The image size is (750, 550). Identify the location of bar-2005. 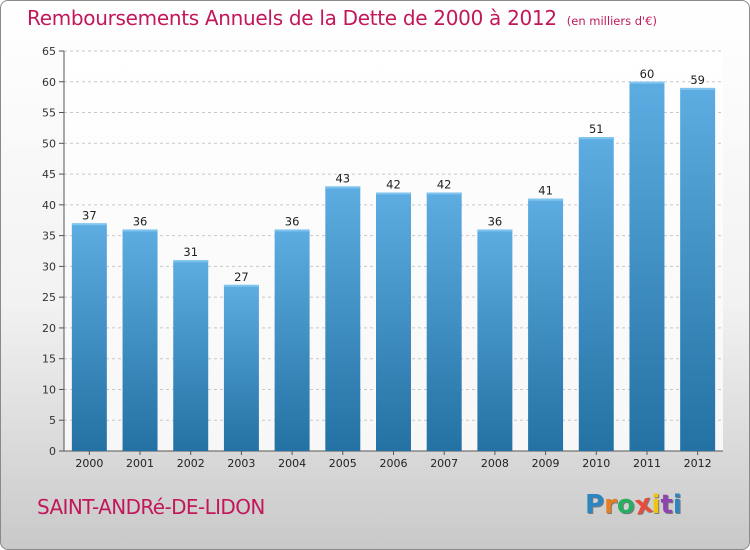
(343, 318).